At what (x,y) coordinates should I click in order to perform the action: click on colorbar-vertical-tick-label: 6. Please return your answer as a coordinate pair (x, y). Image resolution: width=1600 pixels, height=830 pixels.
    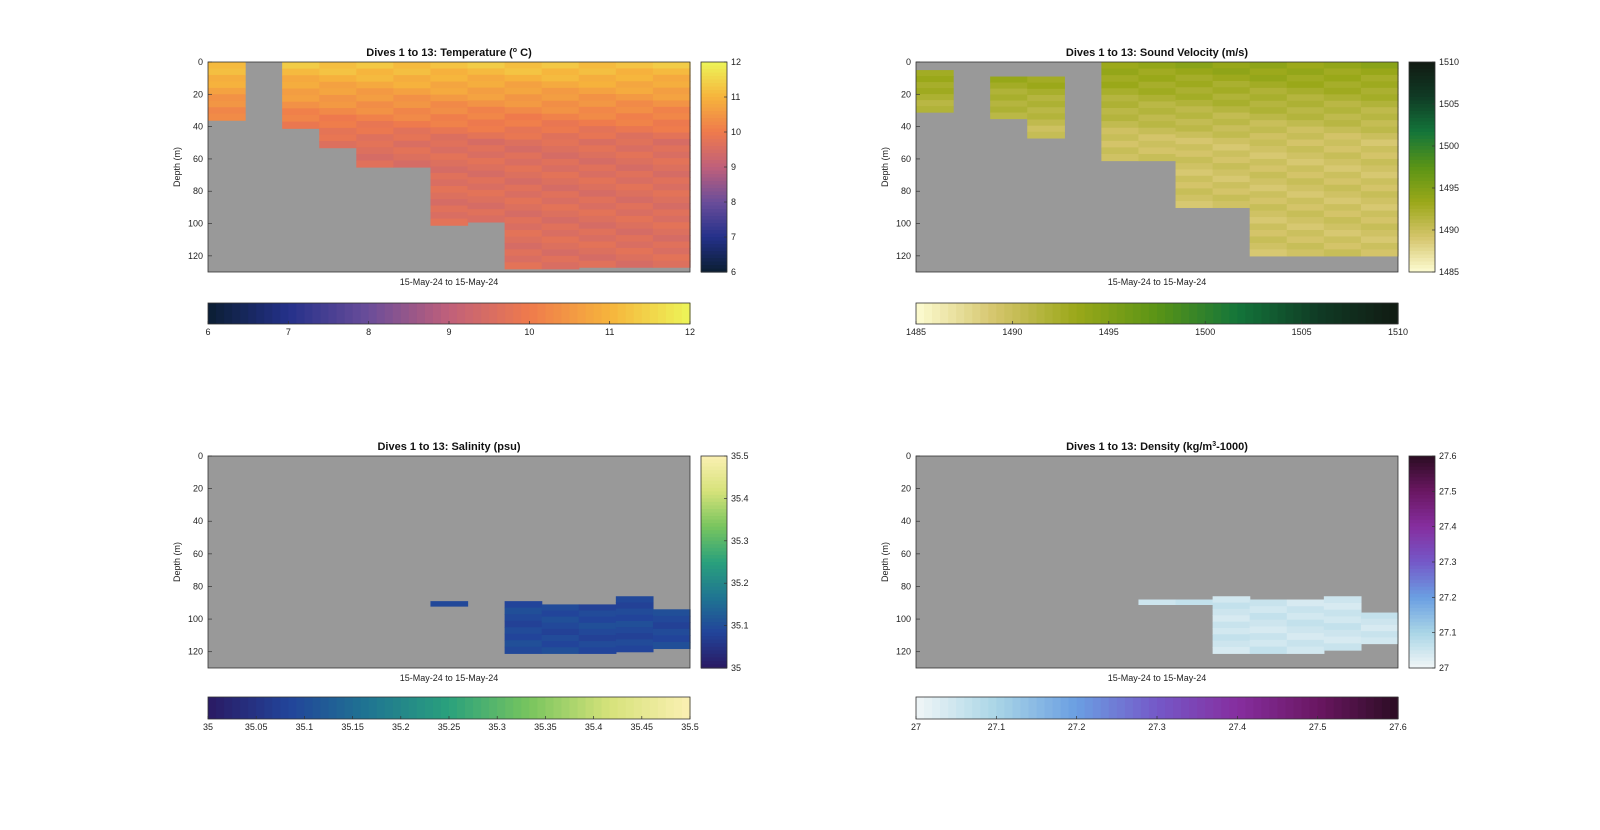
    Looking at the image, I should click on (733, 272).